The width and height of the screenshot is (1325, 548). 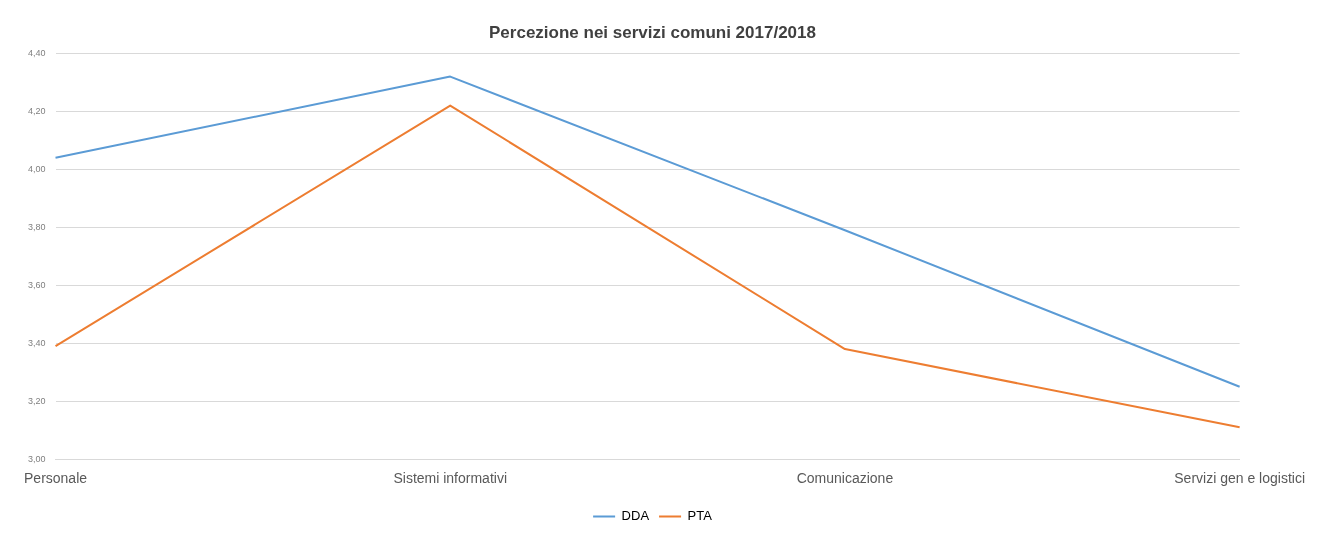 What do you see at coordinates (1240, 478) in the screenshot?
I see `x-tick-label: Servizi gen e logistici` at bounding box center [1240, 478].